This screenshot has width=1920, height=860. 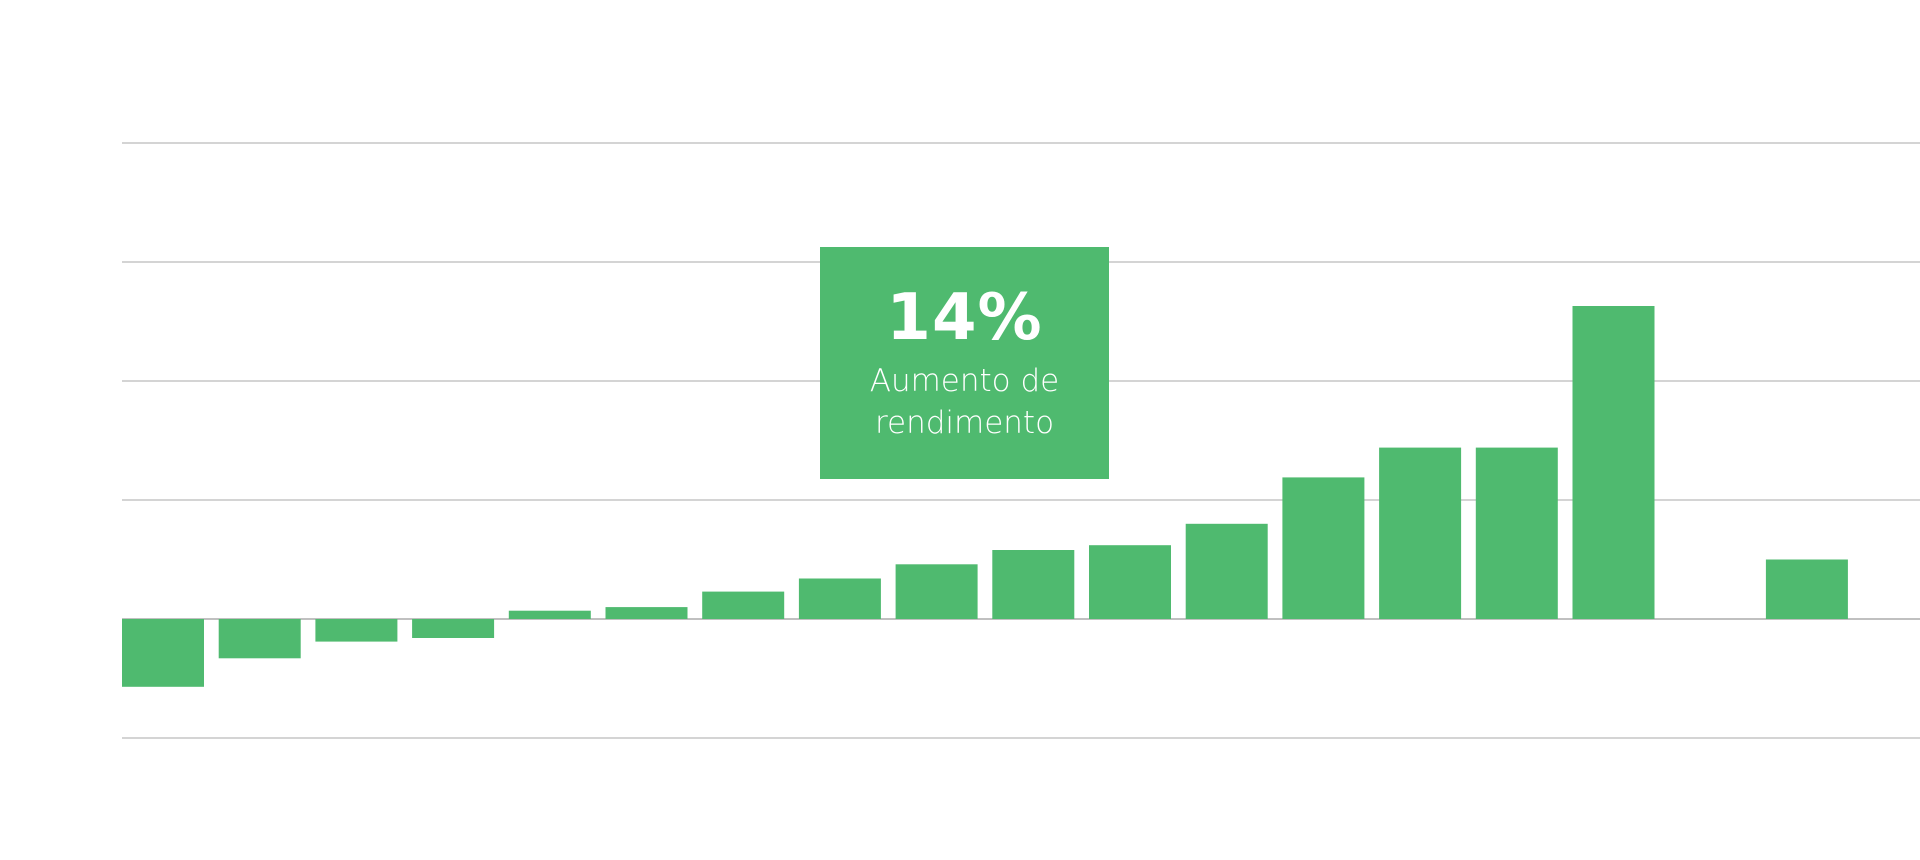 What do you see at coordinates (964, 381) in the screenshot?
I see `callout-label-line-1: Aumento de` at bounding box center [964, 381].